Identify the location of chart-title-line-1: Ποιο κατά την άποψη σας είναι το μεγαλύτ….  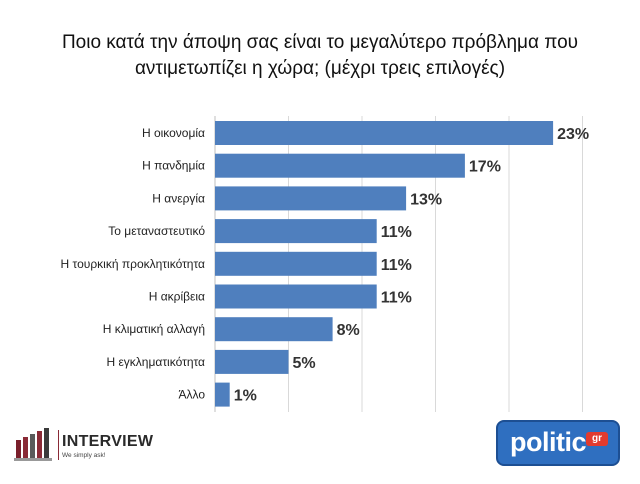
(320, 42).